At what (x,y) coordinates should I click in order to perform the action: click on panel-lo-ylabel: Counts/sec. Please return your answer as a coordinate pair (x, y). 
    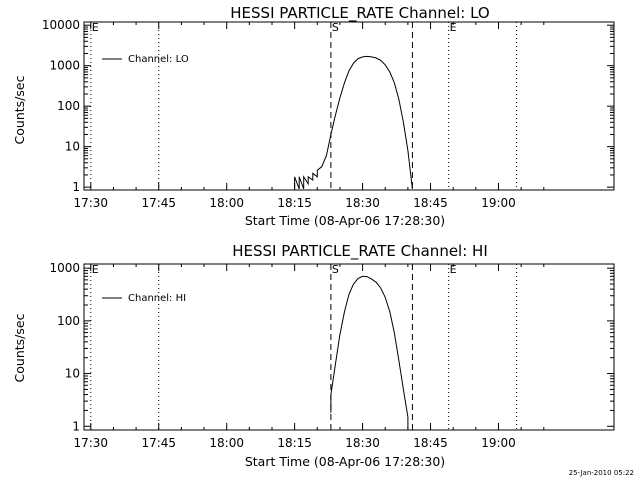
    Looking at the image, I should click on (19, 109).